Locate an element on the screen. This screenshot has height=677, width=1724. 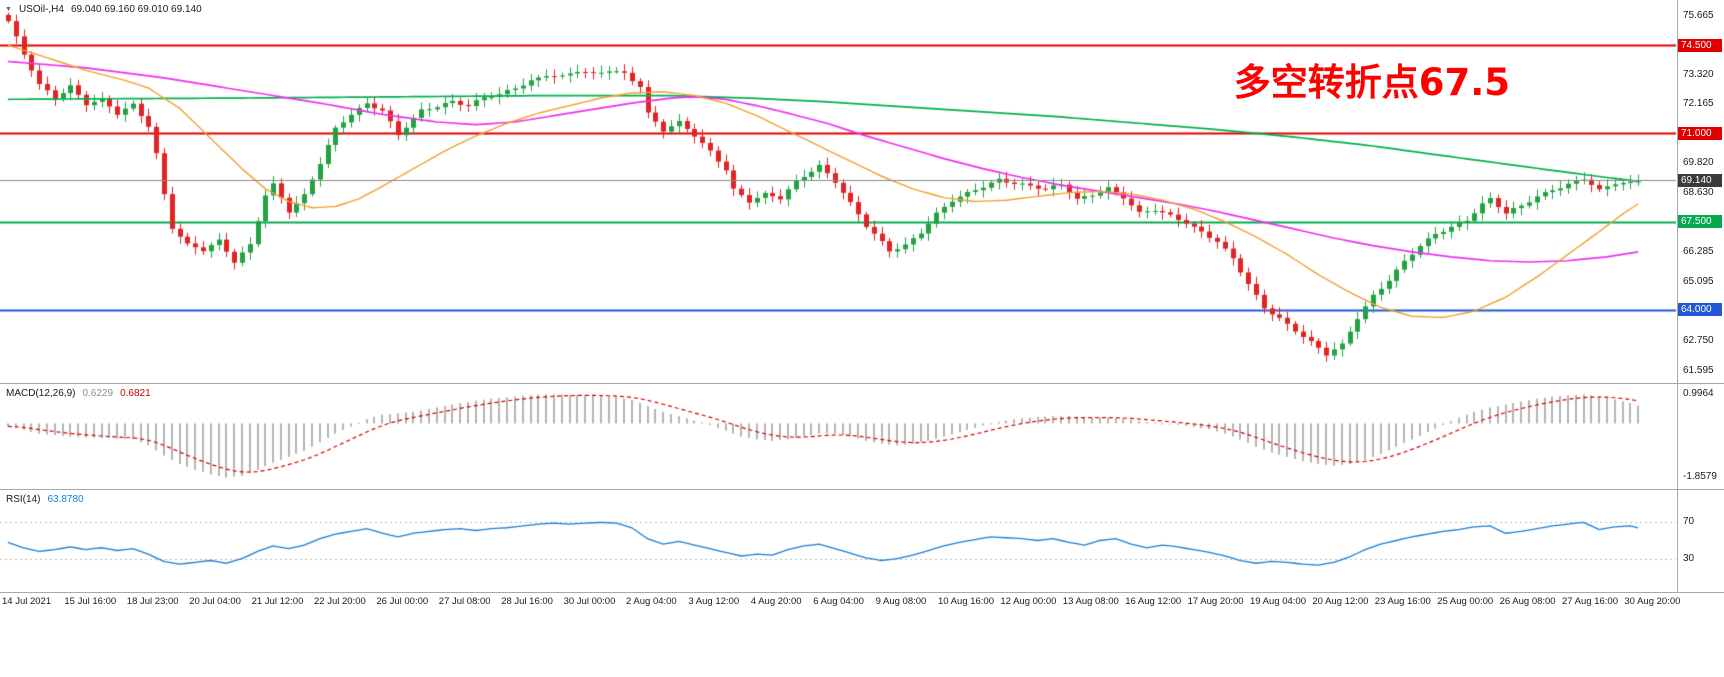
chart-header: ▼ USOil-,H4 69.040 69.160 69.010 69.140 is located at coordinates (103, 9).